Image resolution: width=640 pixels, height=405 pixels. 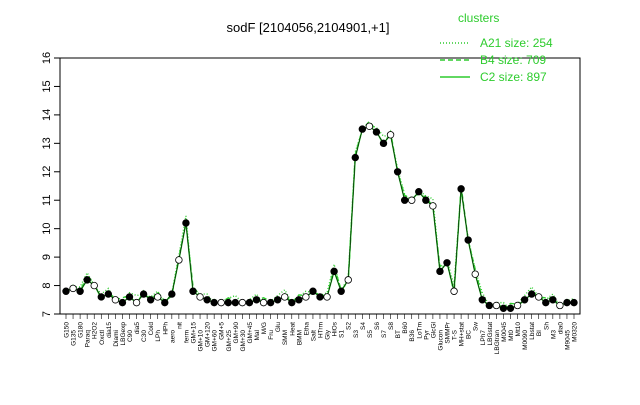 I want to click on y-tick-label: 14, so click(x=47, y=115).